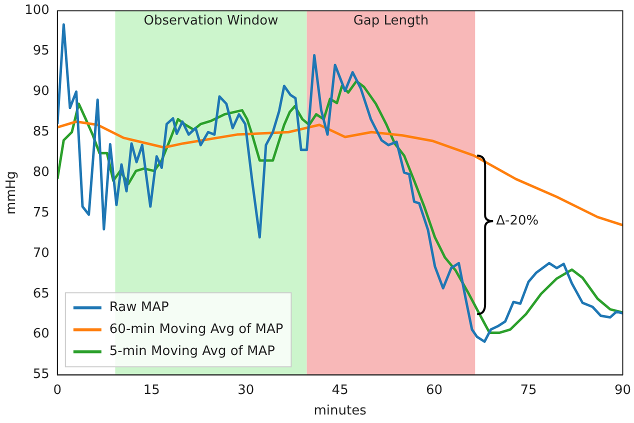 This screenshot has width=634, height=423. Describe the element at coordinates (340, 411) in the screenshot. I see `x-axis-title: minutes` at that location.